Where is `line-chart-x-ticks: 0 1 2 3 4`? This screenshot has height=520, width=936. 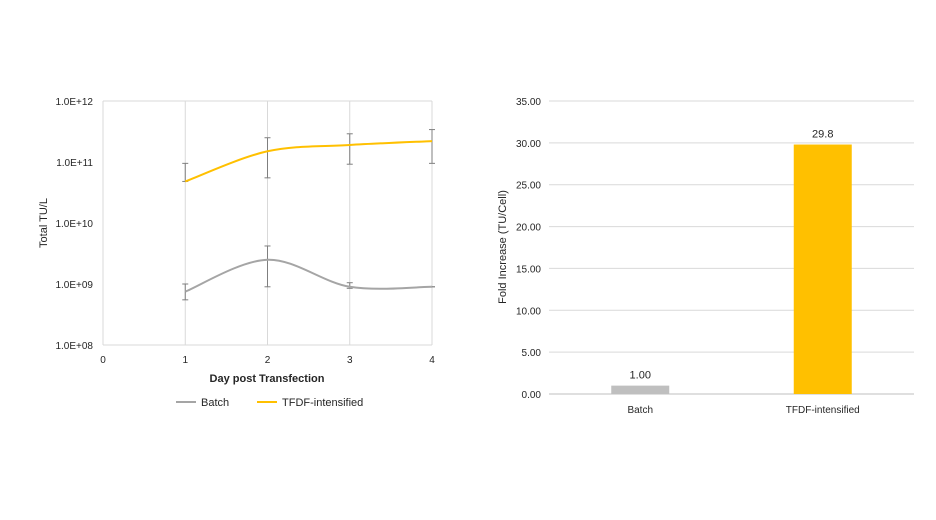
line-chart-x-ticks: 0 1 2 3 4 is located at coordinates (267, 360).